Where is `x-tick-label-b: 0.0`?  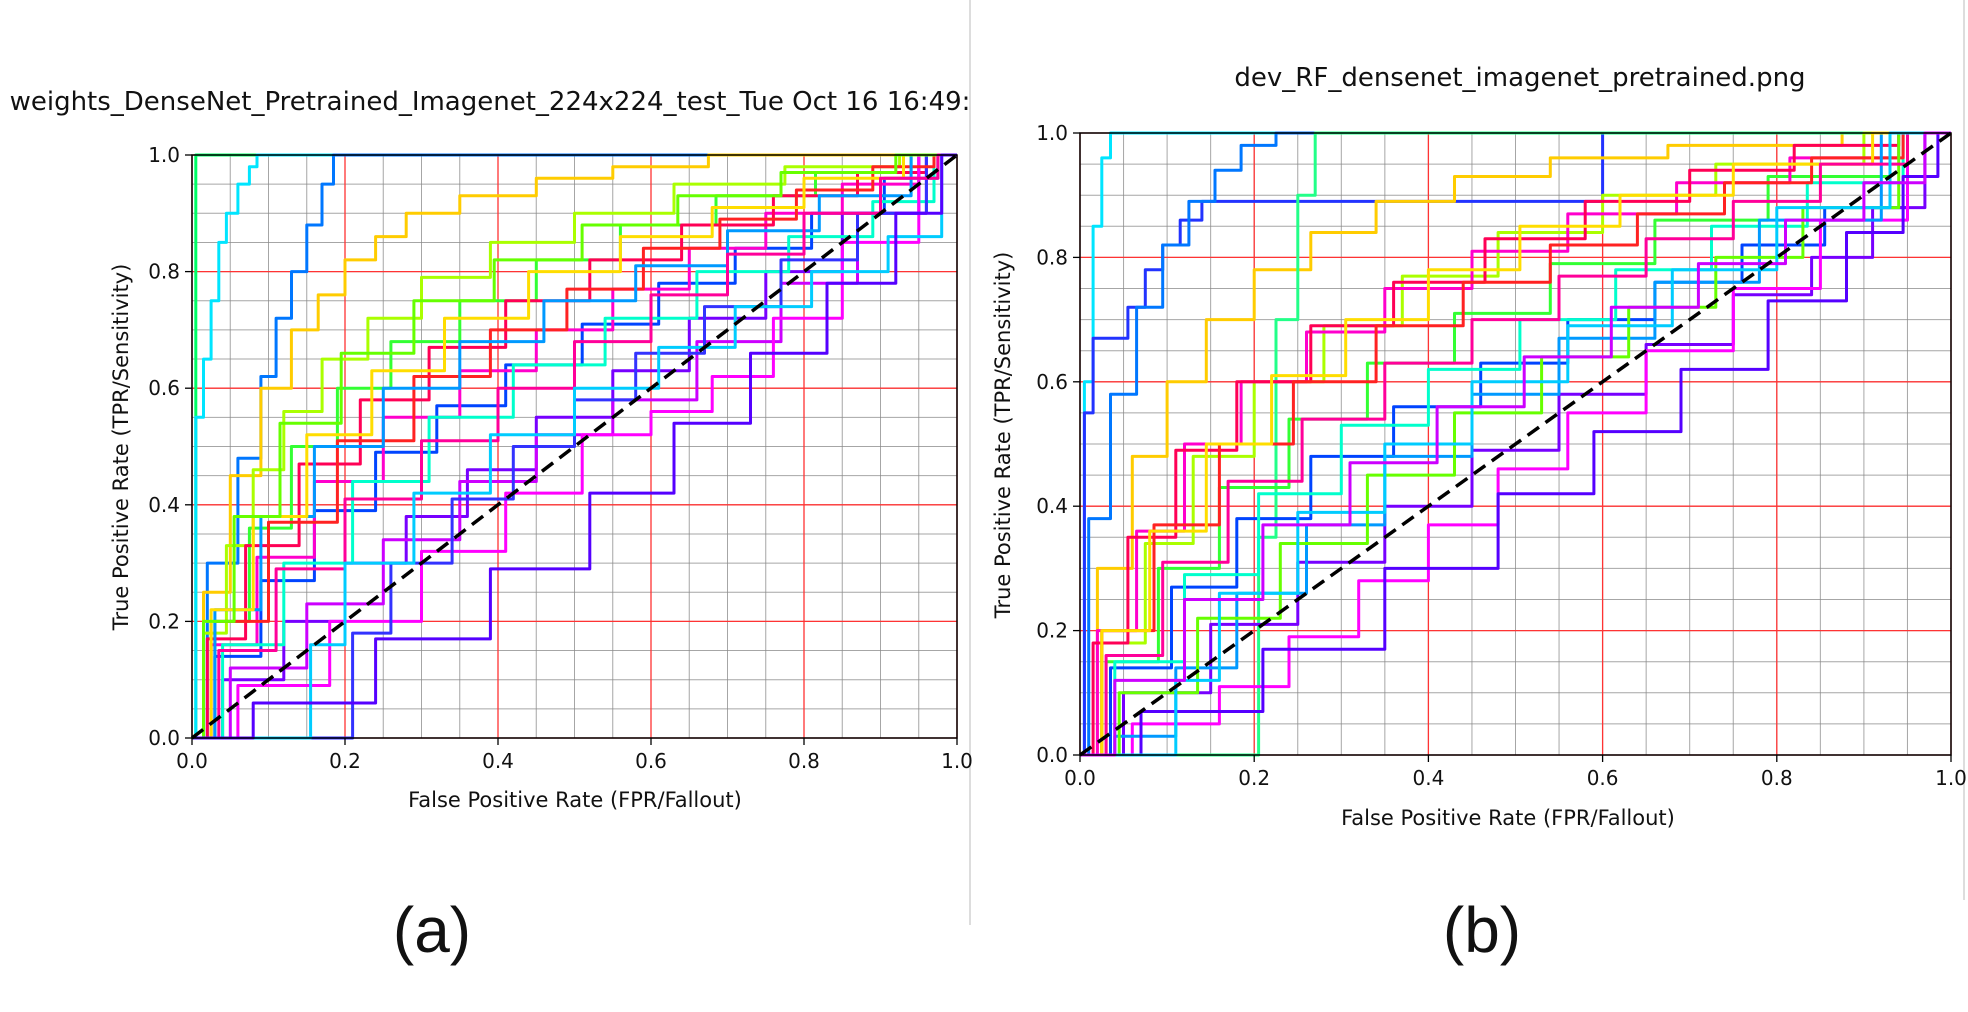 x-tick-label-b: 0.0 is located at coordinates (1080, 778).